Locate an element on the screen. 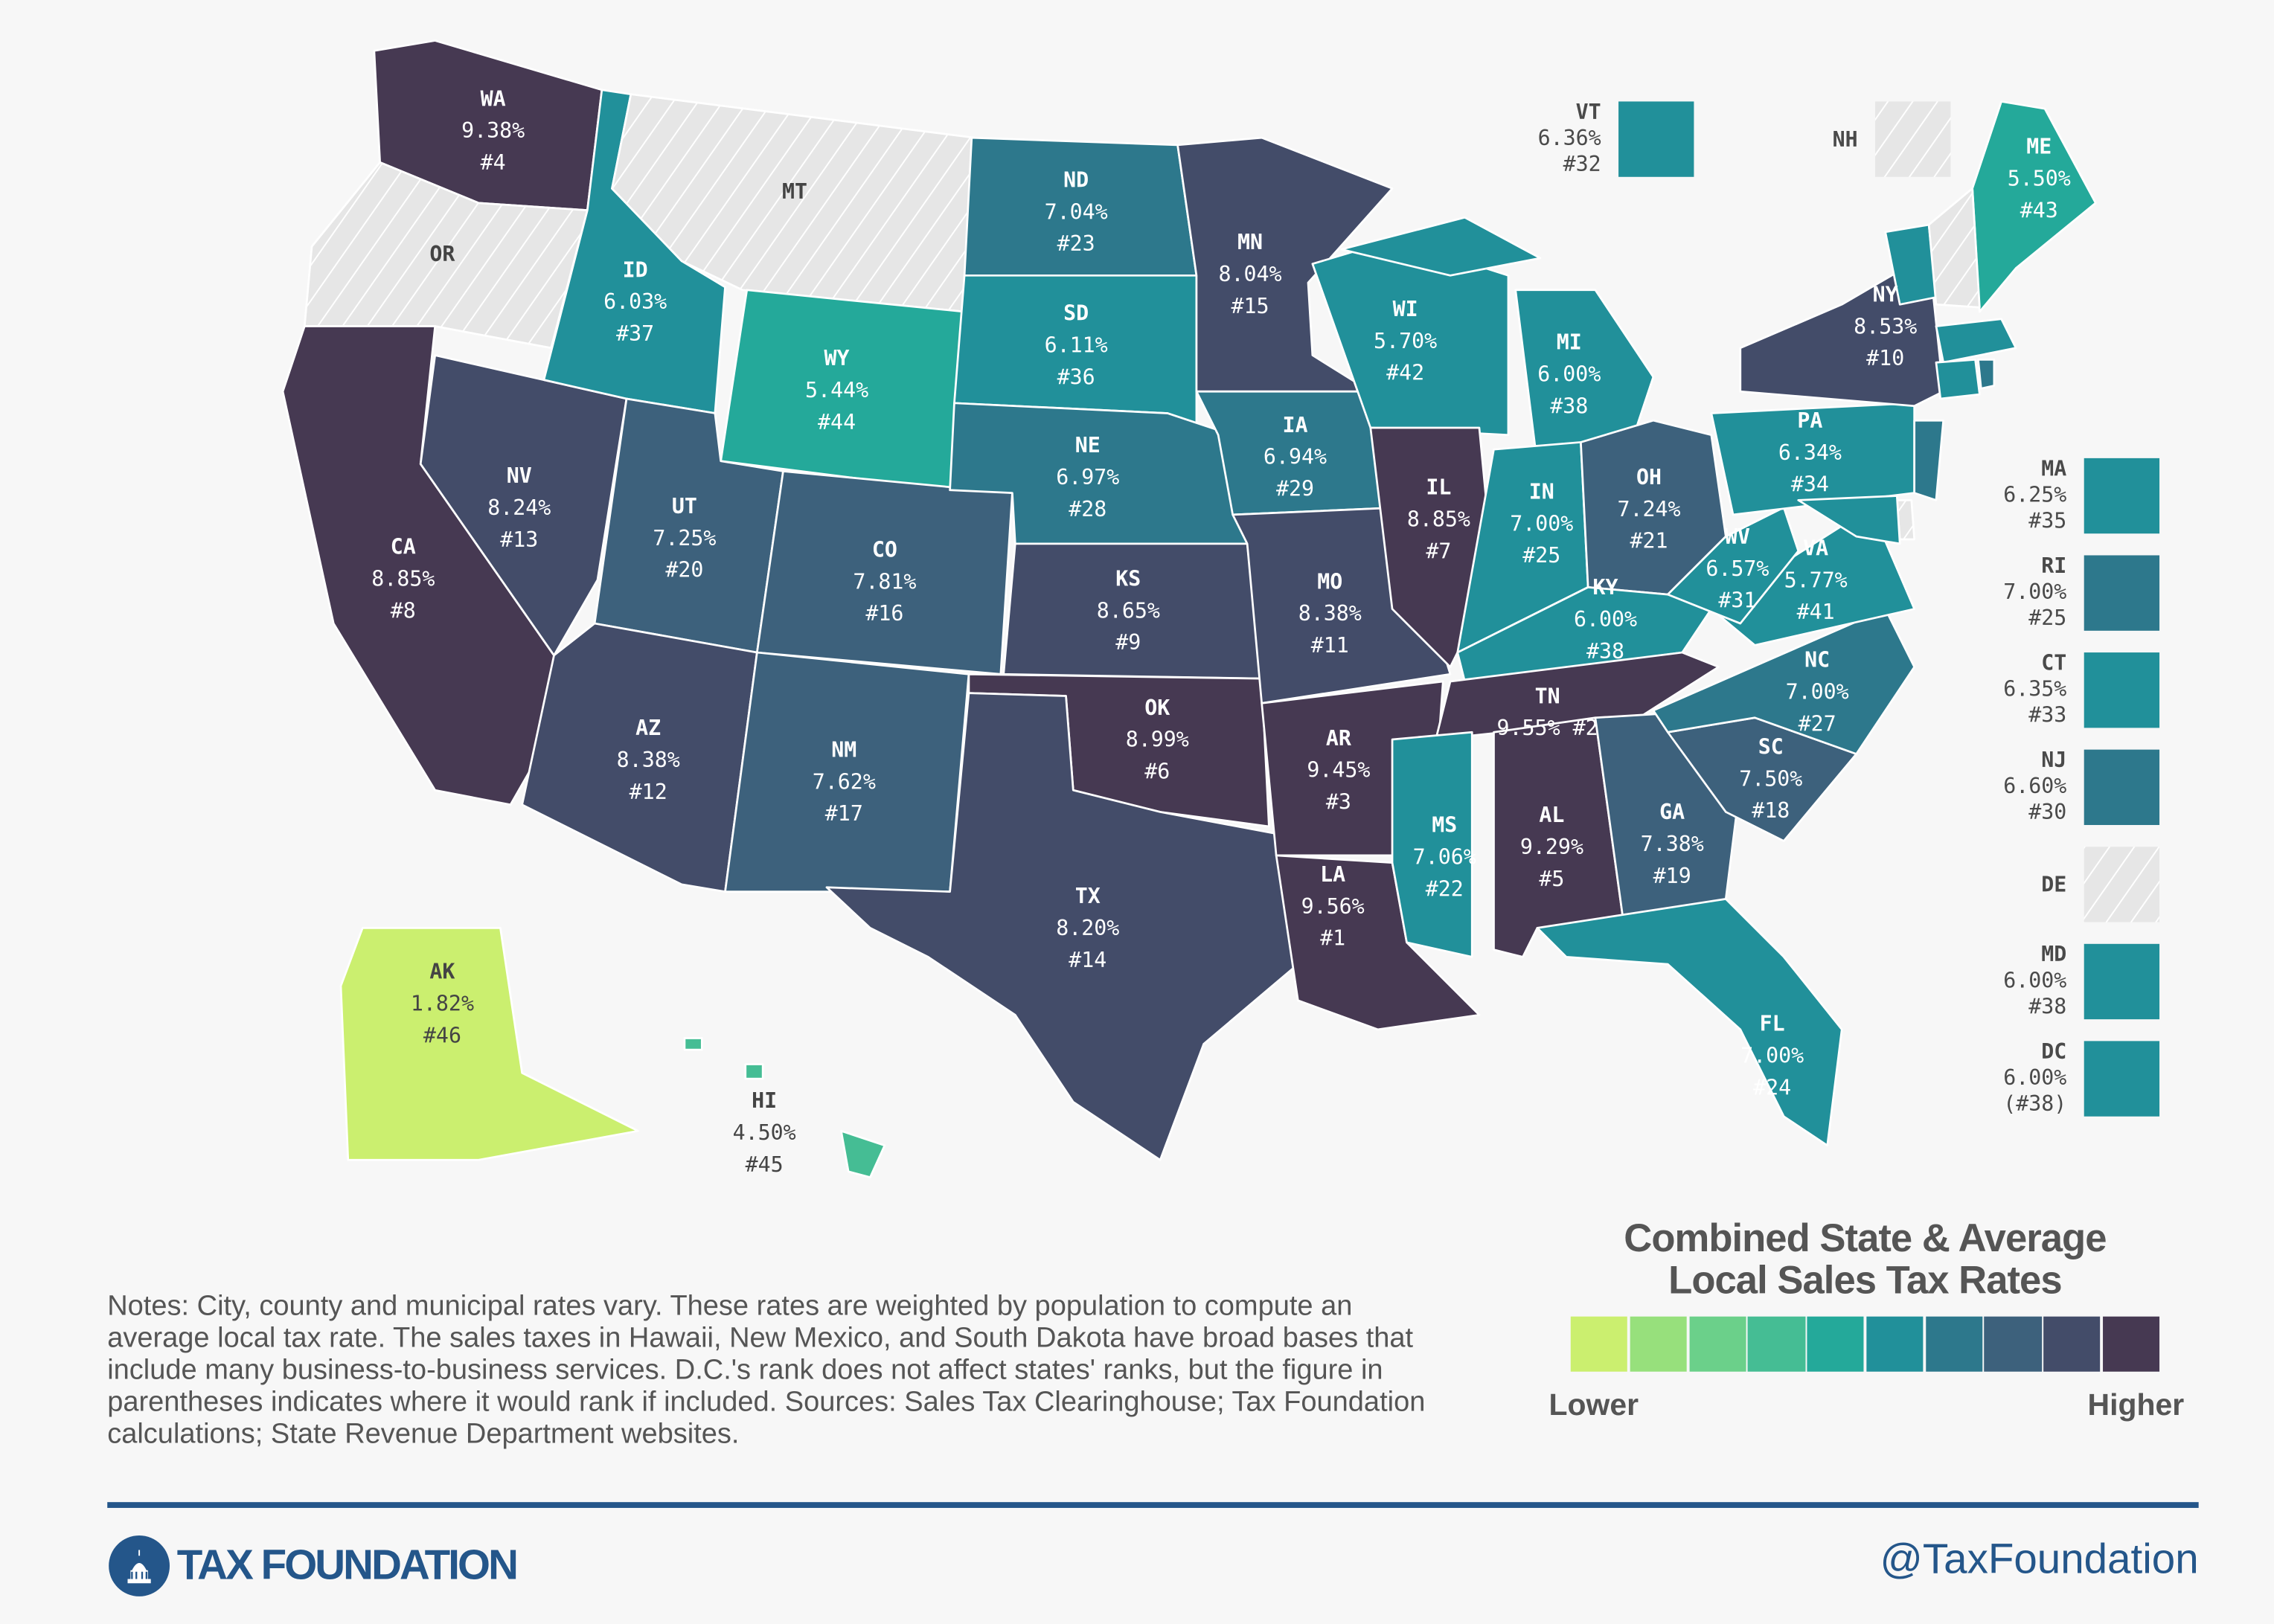 This screenshot has height=1624, width=2274. state-ca is located at coordinates (418, 565).